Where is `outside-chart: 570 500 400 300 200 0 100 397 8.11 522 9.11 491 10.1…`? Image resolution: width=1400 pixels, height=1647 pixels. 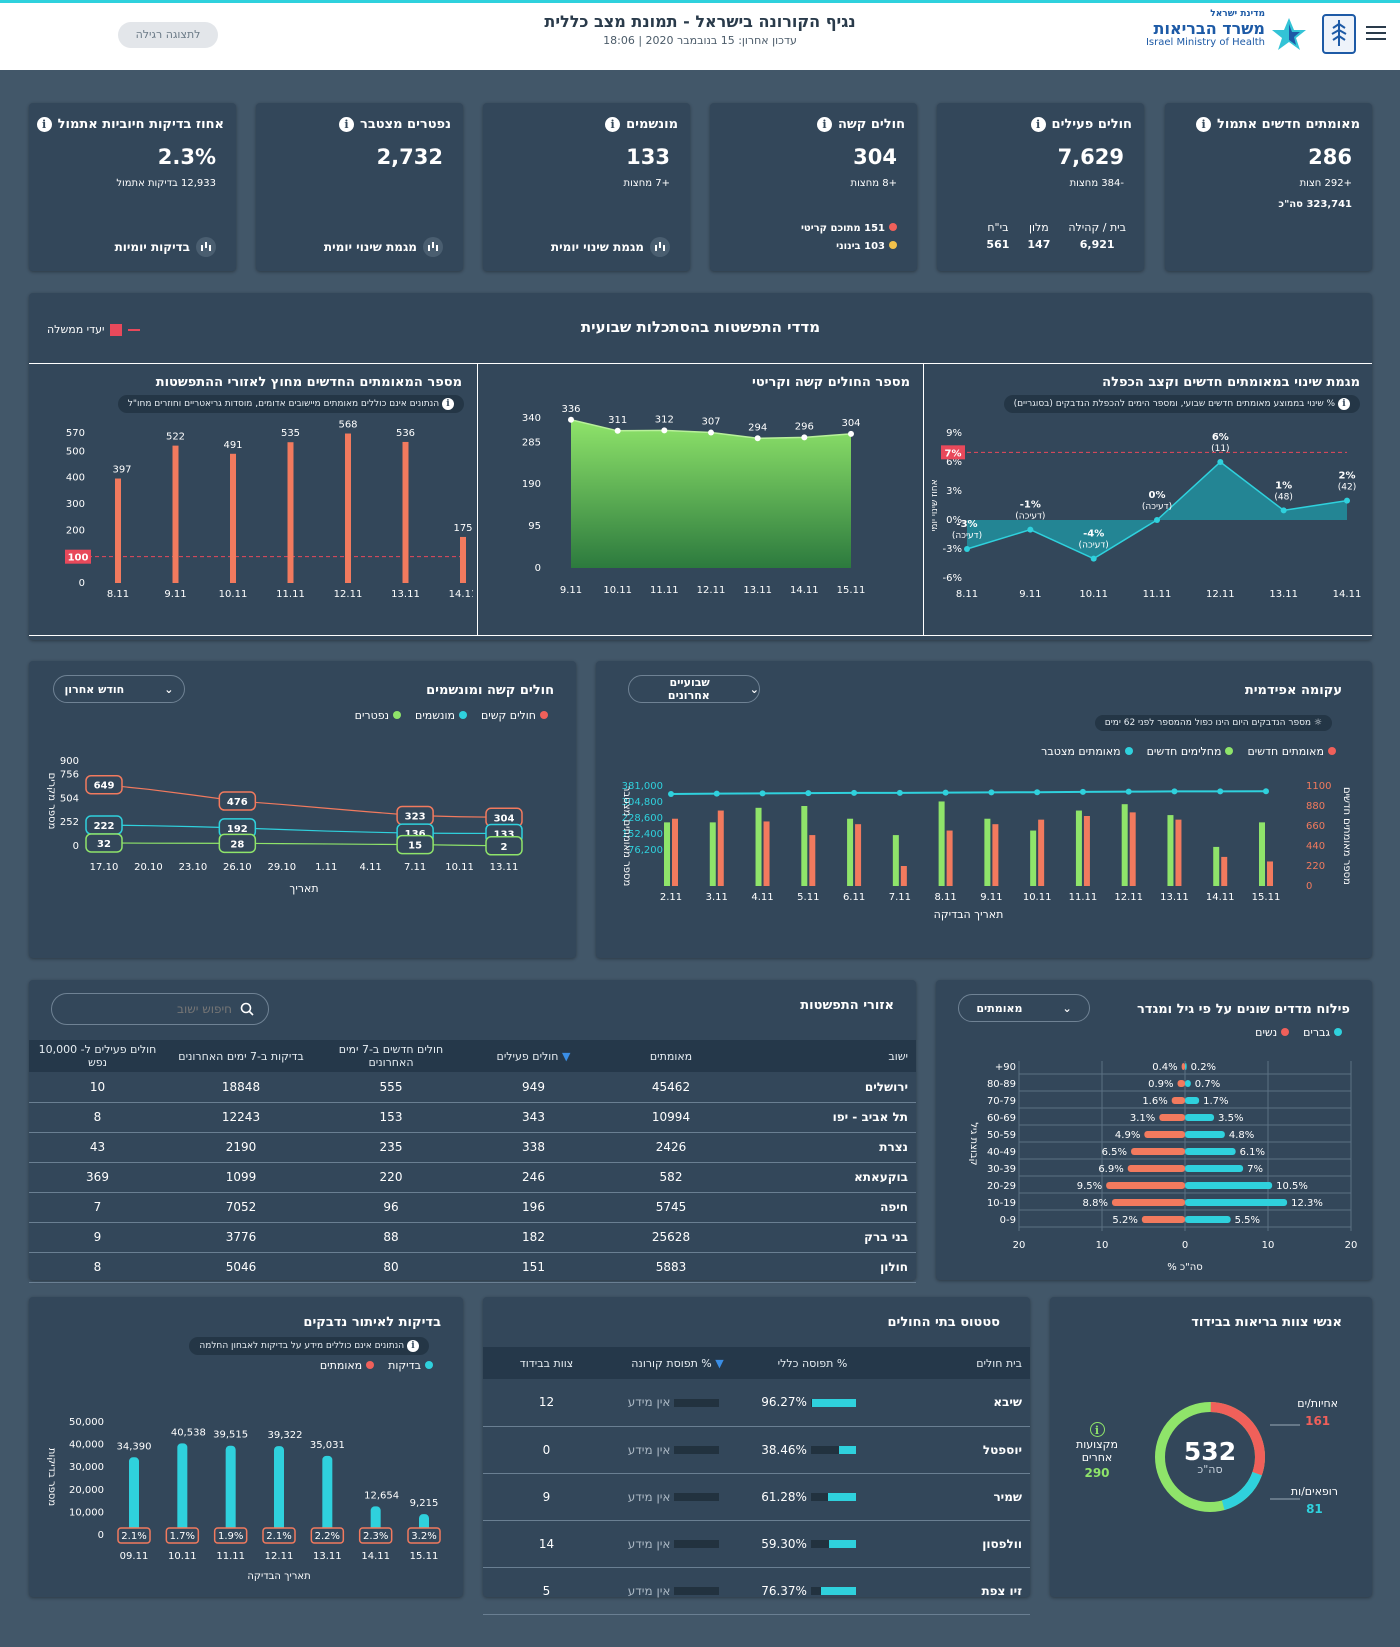
outside-chart: 570 500 400 300 200 0 100 397 8.11 522 9.11 491 10.1… is located at coordinates (269, 510).